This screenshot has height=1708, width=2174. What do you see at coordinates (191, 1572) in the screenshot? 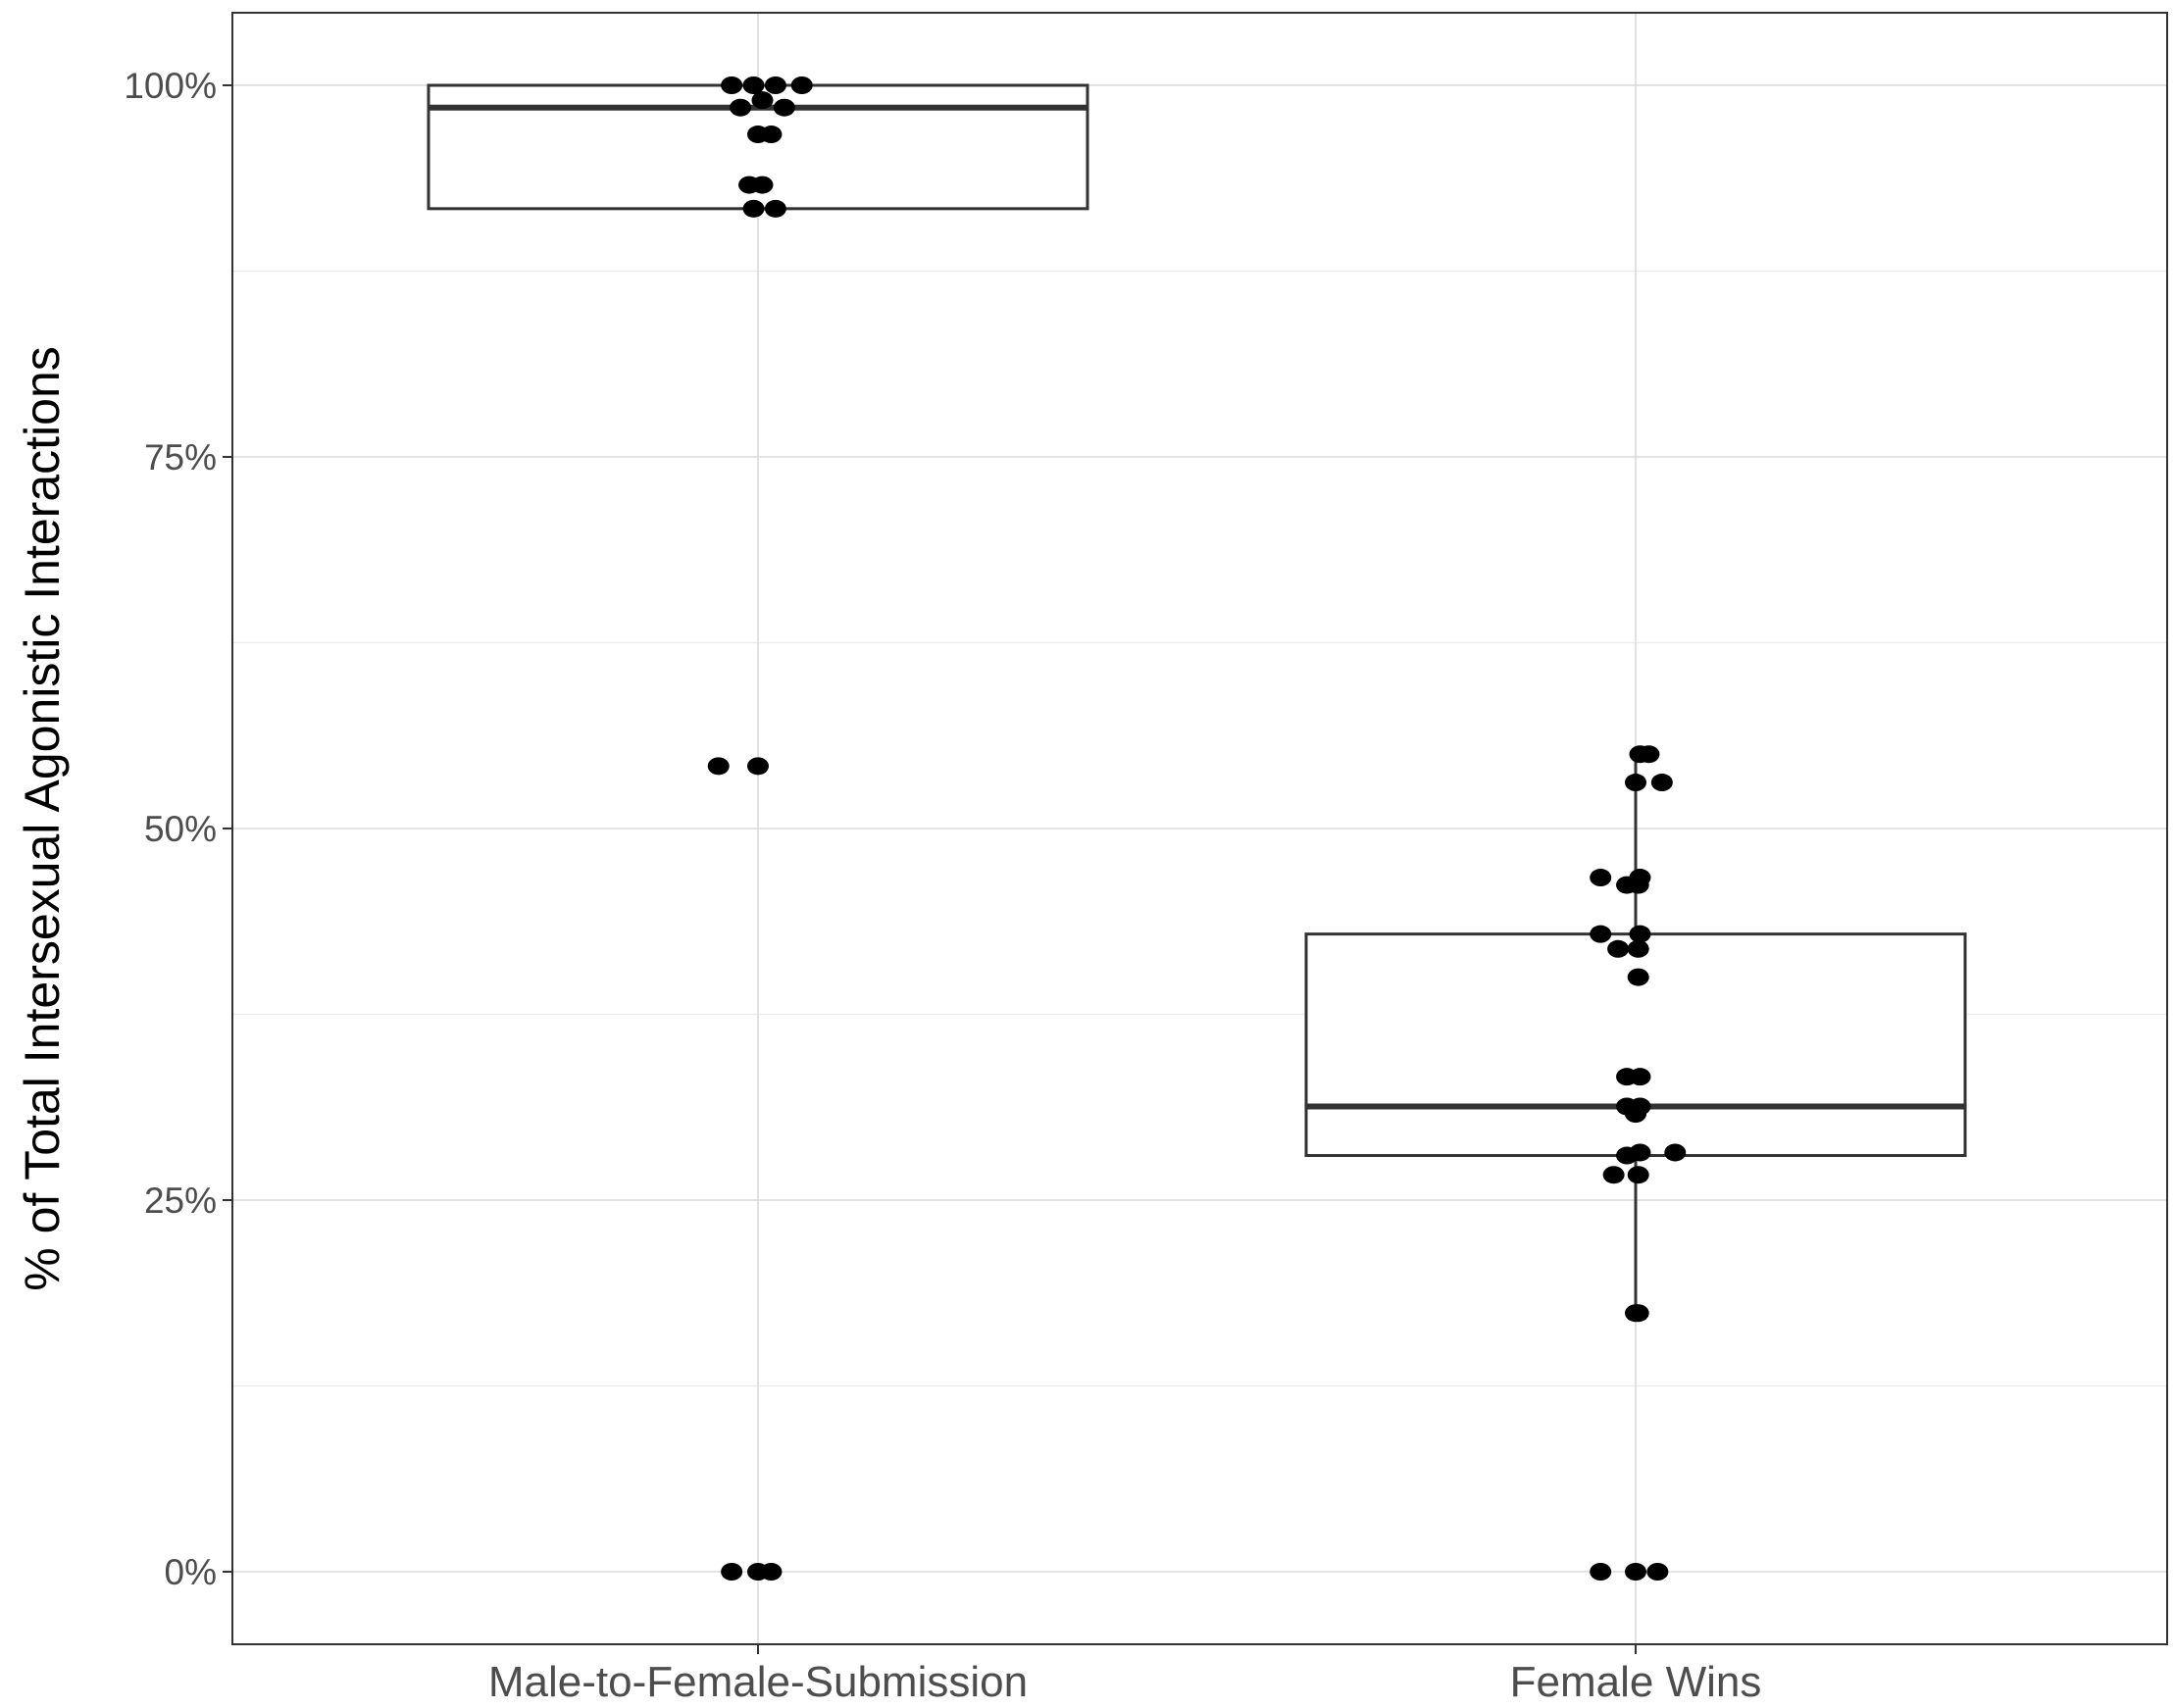
I see `y-tick-label: 0%` at bounding box center [191, 1572].